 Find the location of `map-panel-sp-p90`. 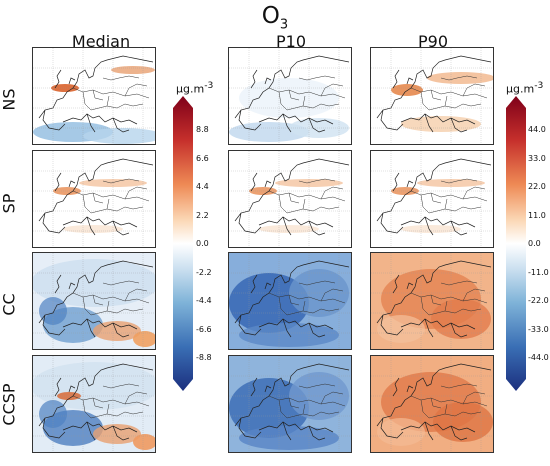

map-panel-sp-p90 is located at coordinates (432, 199).